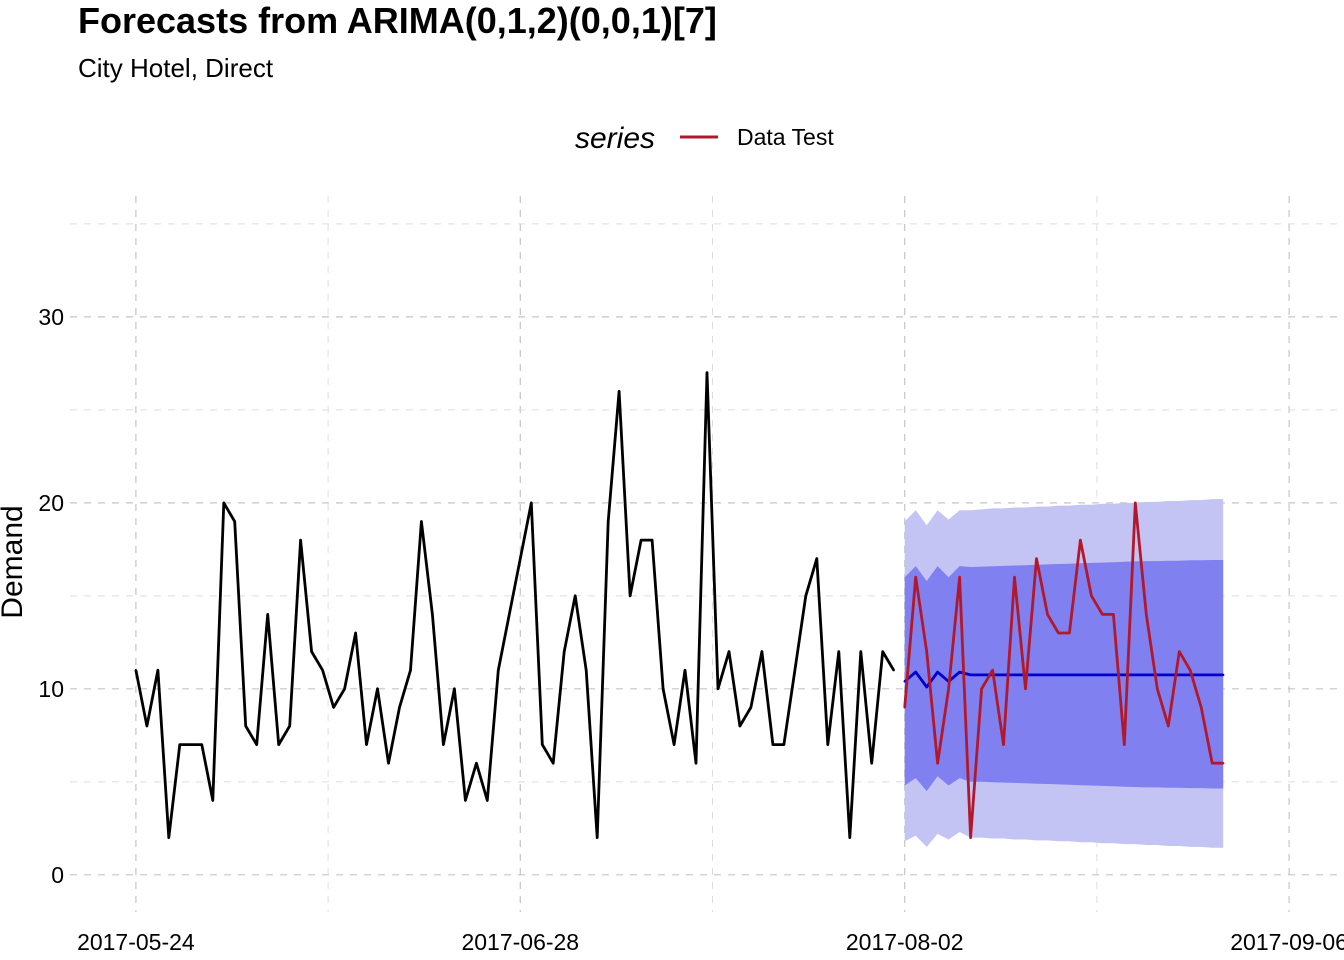 The image size is (1344, 960). What do you see at coordinates (51, 317) in the screenshot?
I see `y-tick-label: 30` at bounding box center [51, 317].